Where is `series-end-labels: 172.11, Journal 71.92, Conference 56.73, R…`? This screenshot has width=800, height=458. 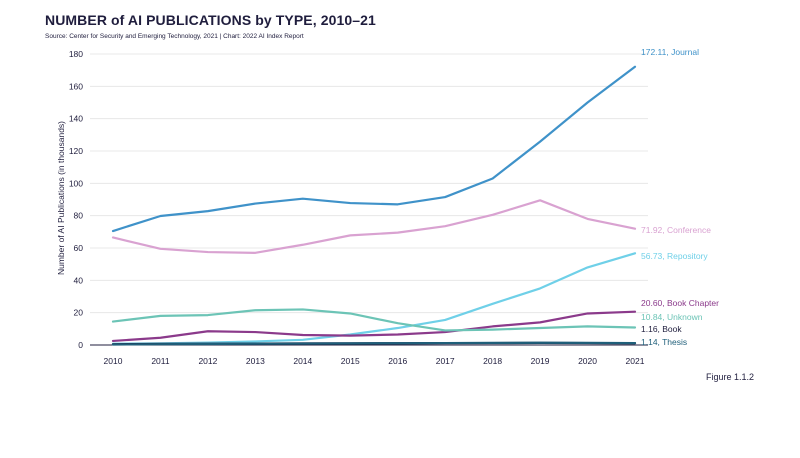 series-end-labels: 172.11, Journal 71.92, Conference 56.73, R… is located at coordinates (680, 197).